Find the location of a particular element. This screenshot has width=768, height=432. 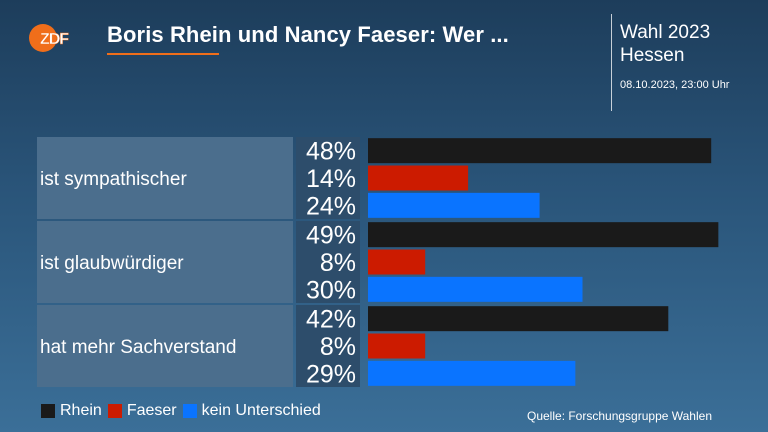

legend-item-kein-unterschied: kein Unterschied is located at coordinates (251, 411).